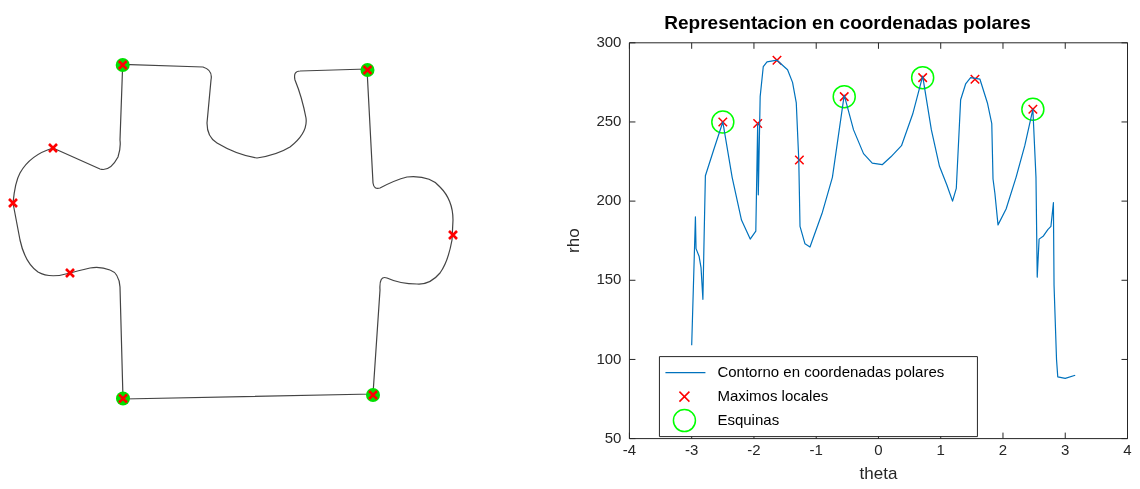 This screenshot has height=489, width=1140. Describe the element at coordinates (1127, 449) in the screenshot. I see `x-tick-label: 4` at that location.